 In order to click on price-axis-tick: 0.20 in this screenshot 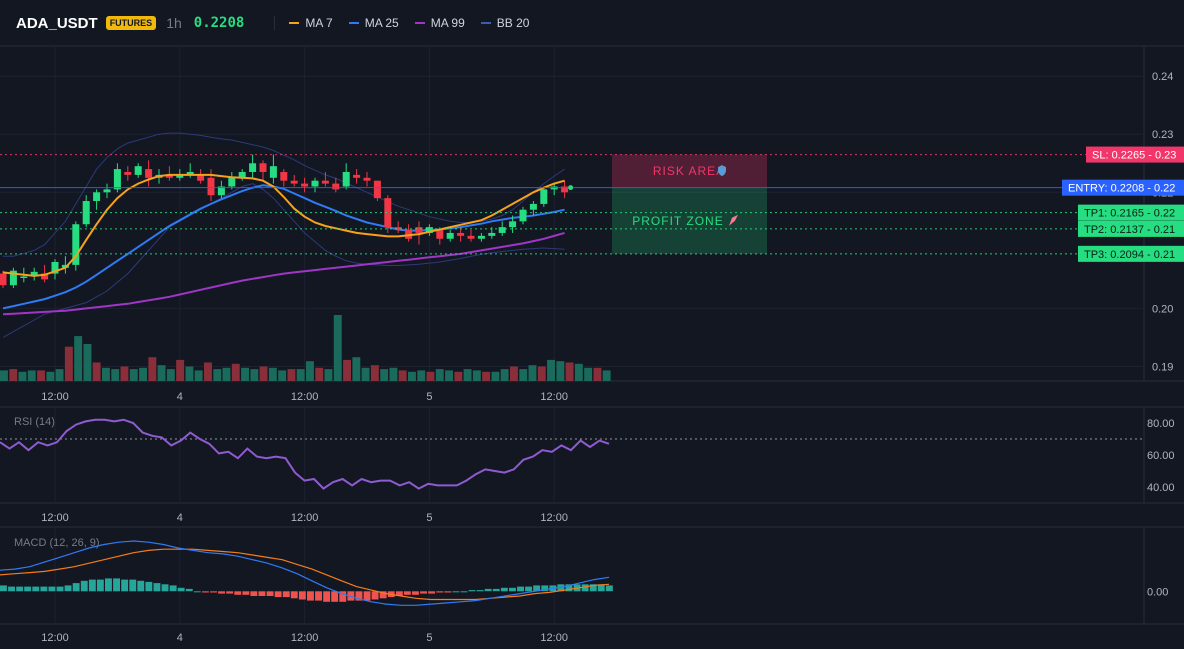, I will do `click(1162, 309)`.